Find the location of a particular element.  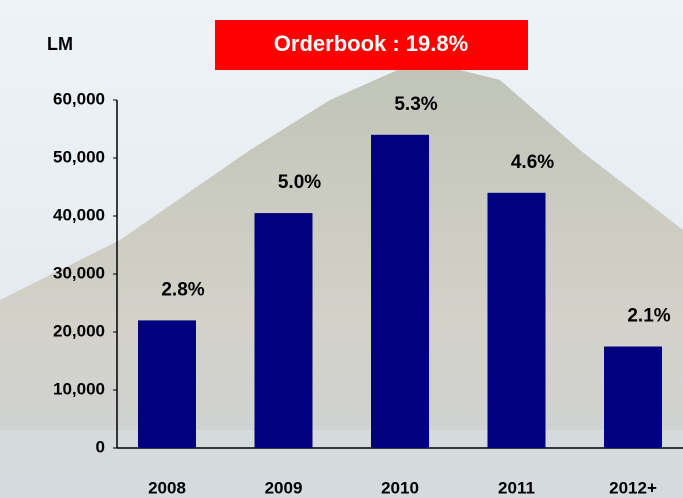

y-axis-label: LM is located at coordinates (60, 44).